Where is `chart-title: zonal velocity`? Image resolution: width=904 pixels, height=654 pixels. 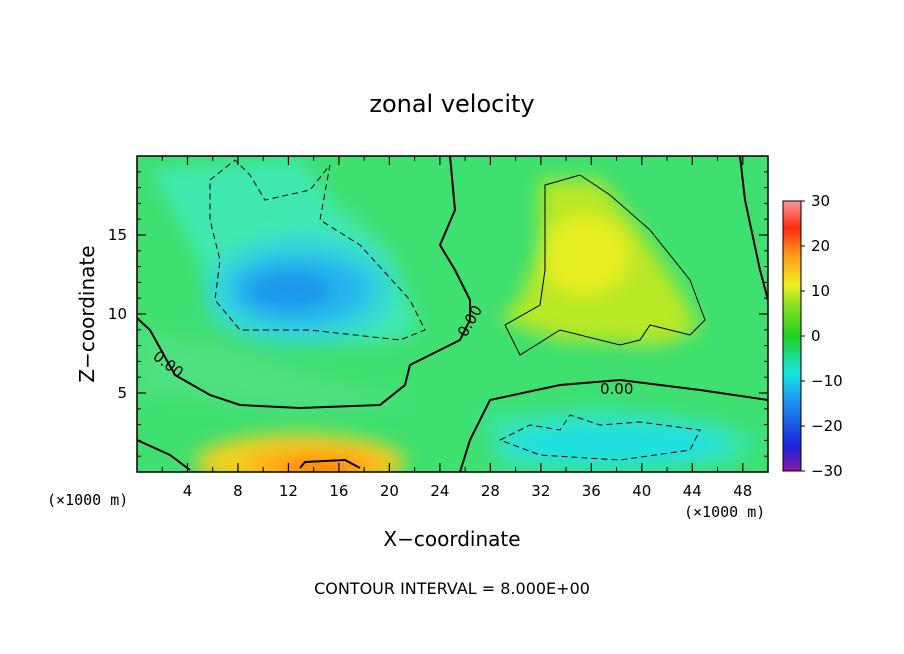 chart-title: zonal velocity is located at coordinates (451, 104).